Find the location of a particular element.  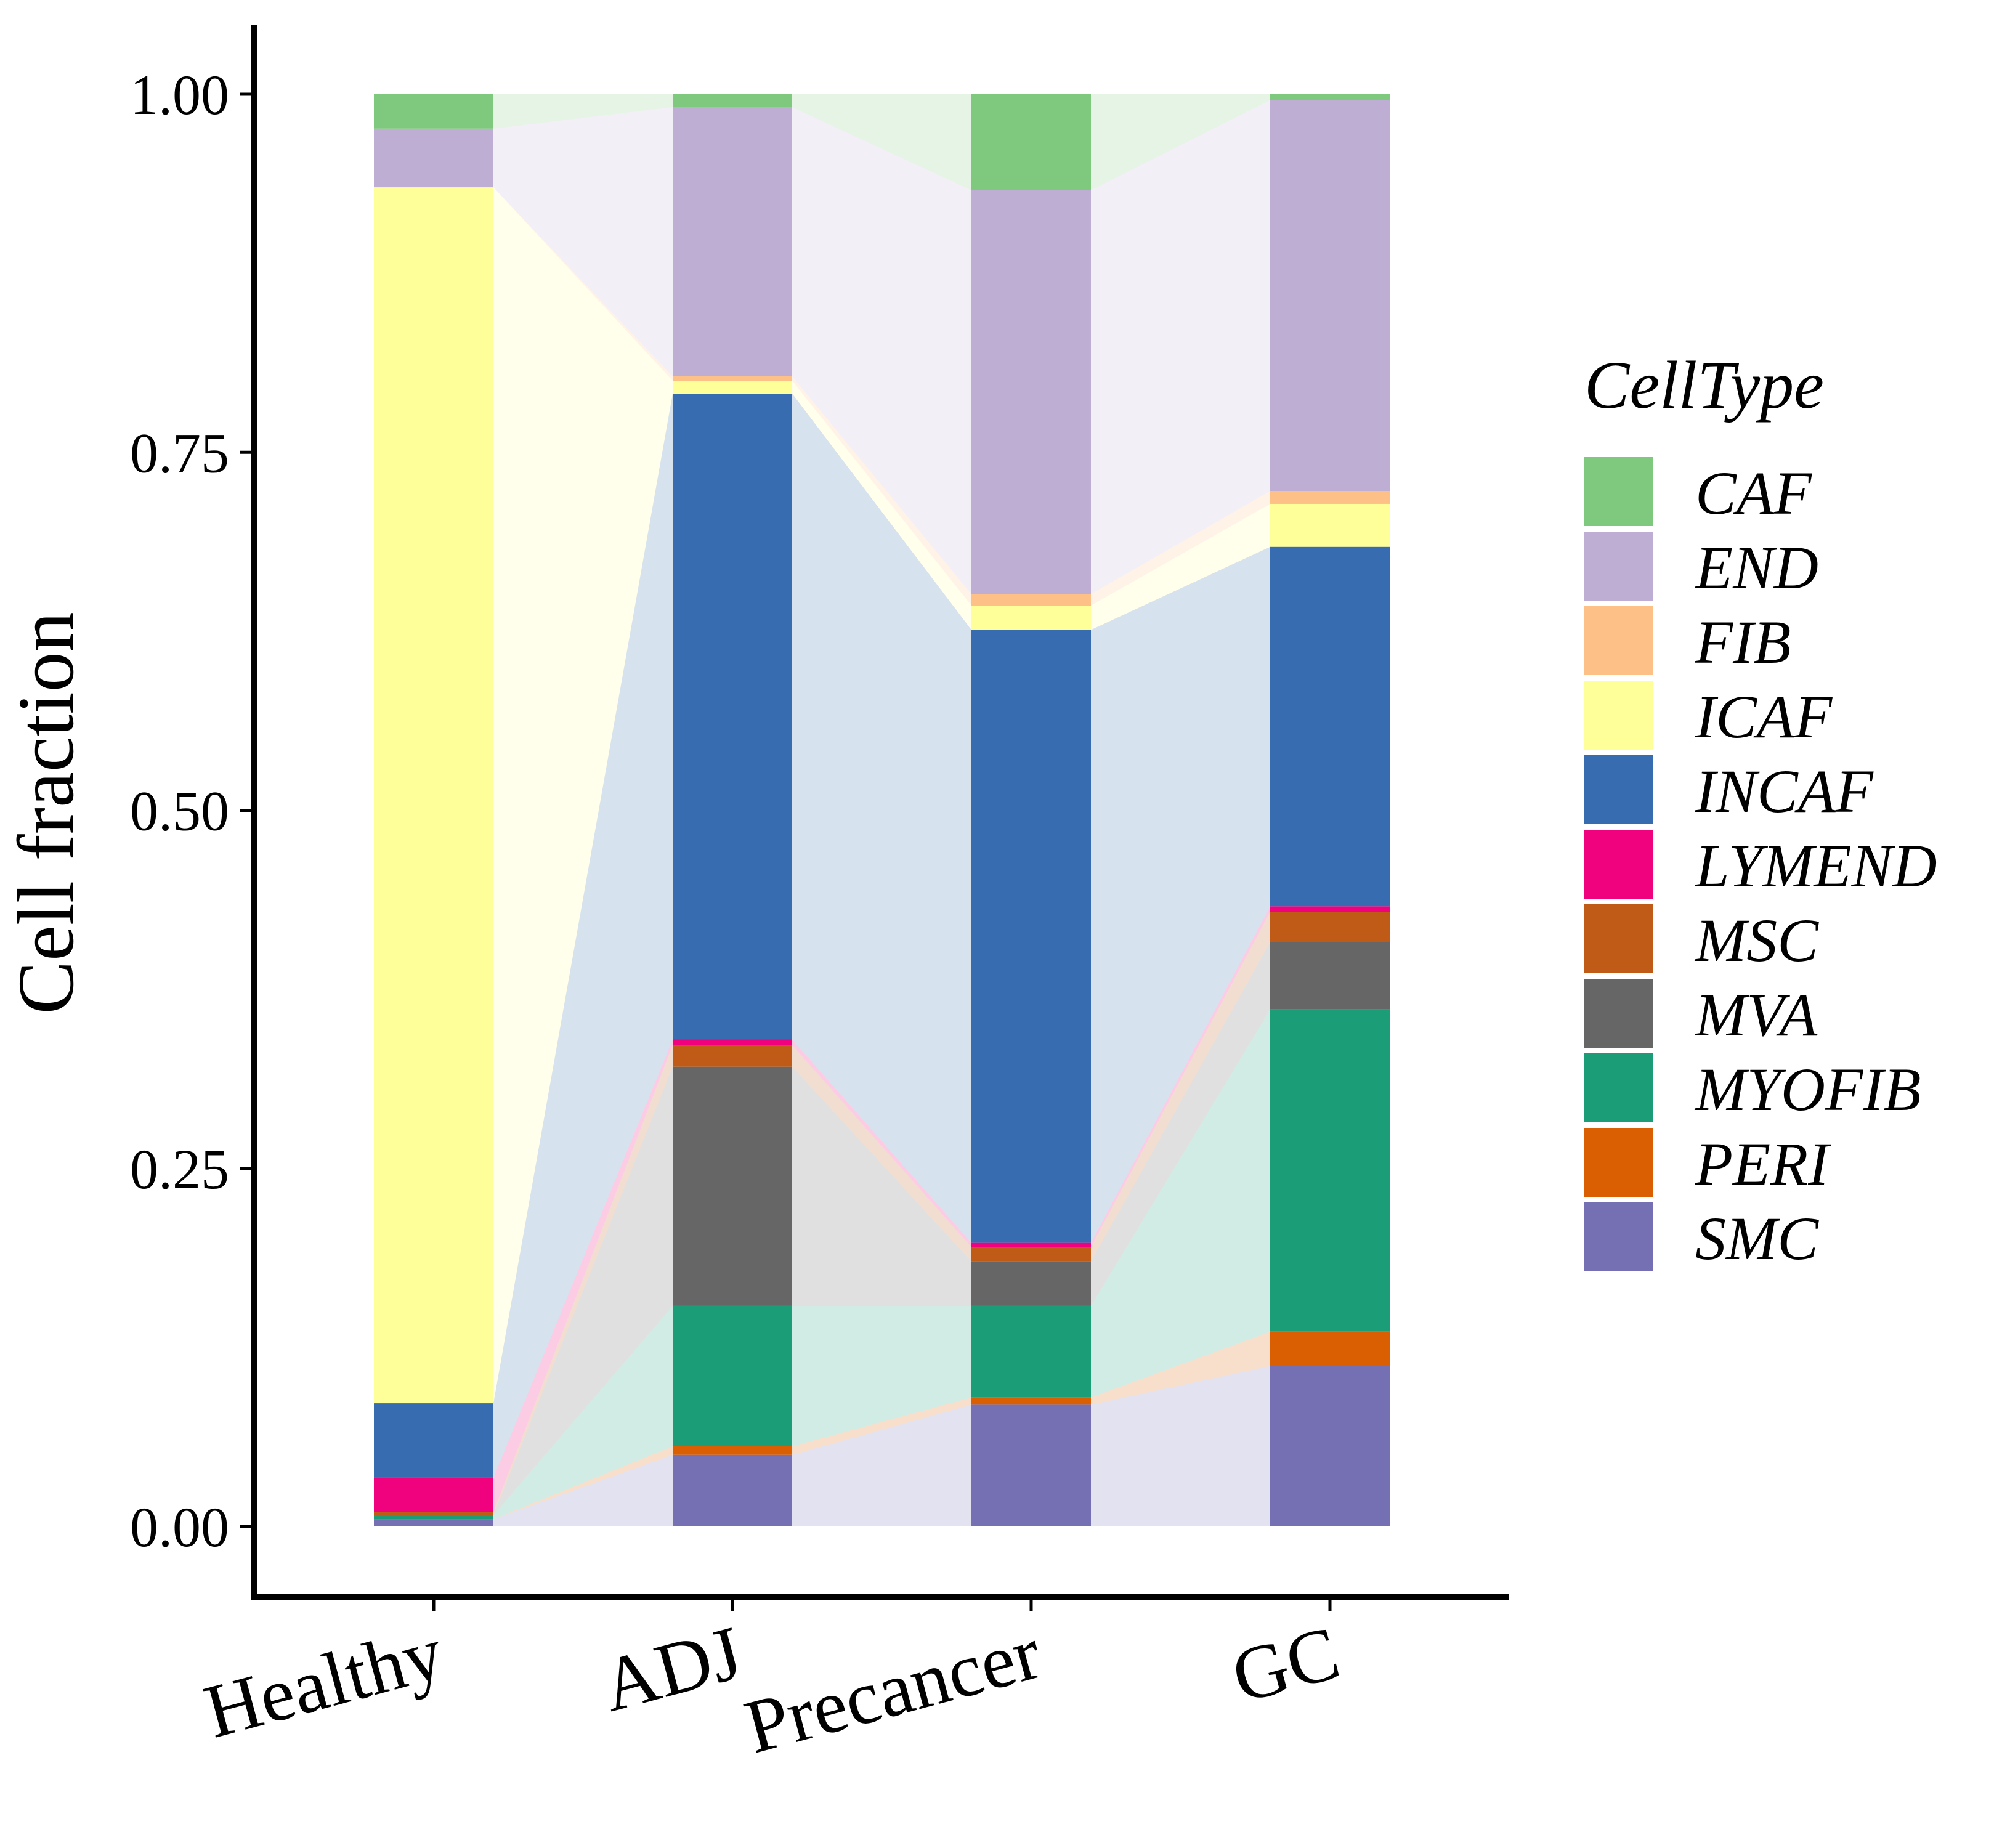

flow-msc-healthy-to-adj is located at coordinates (583, 1280).